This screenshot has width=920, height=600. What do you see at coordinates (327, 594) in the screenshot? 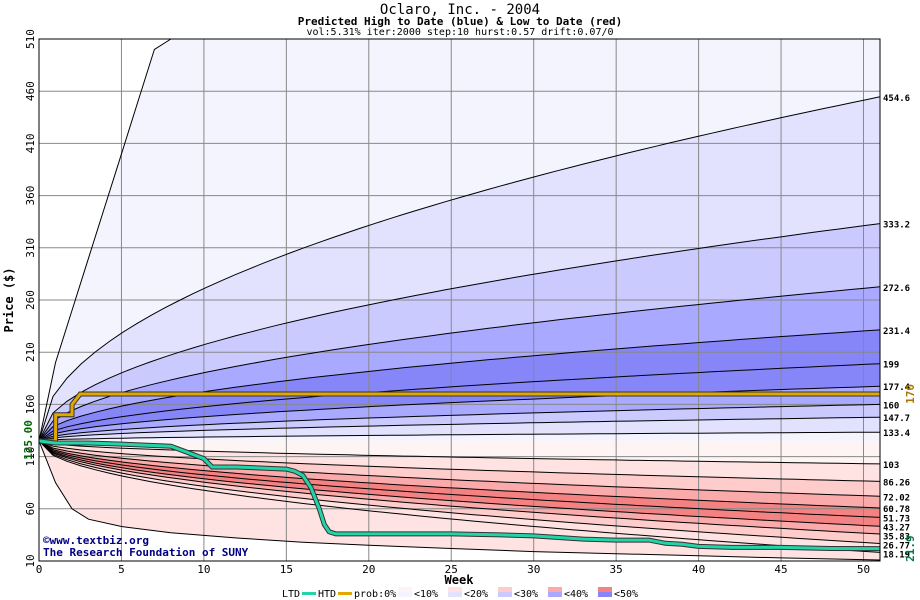
I see `legend-htd-label: HTD` at bounding box center [327, 594].